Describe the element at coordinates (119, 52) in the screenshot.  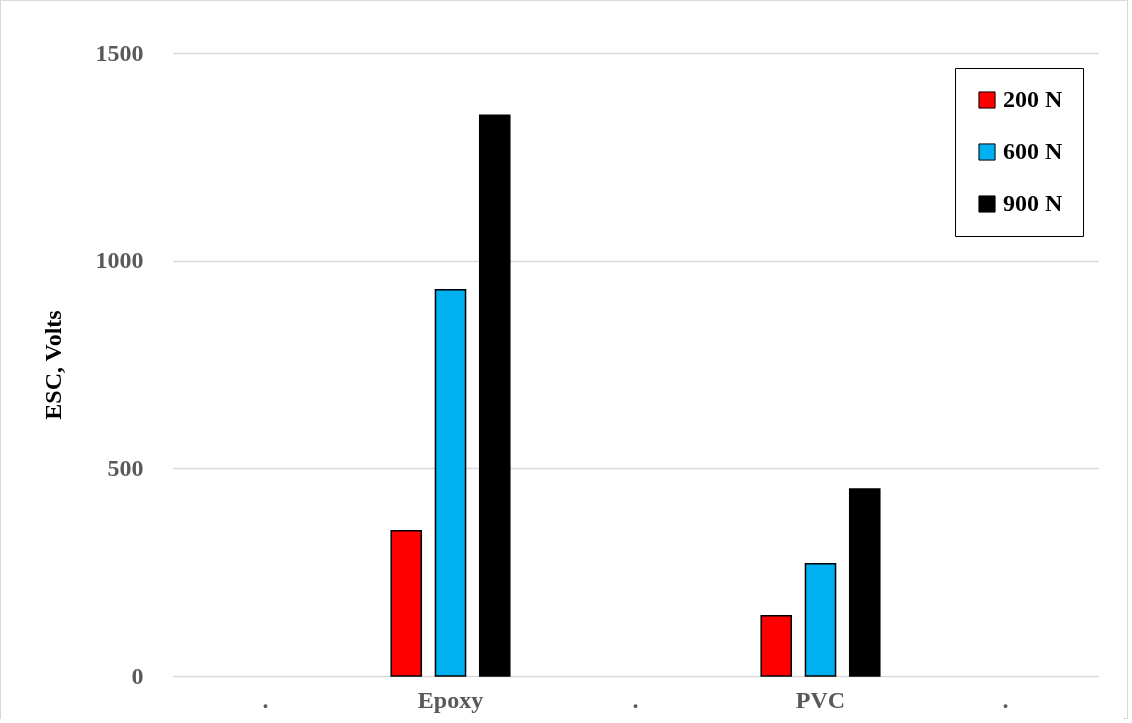
I see `y-tick-label: 1500` at that location.